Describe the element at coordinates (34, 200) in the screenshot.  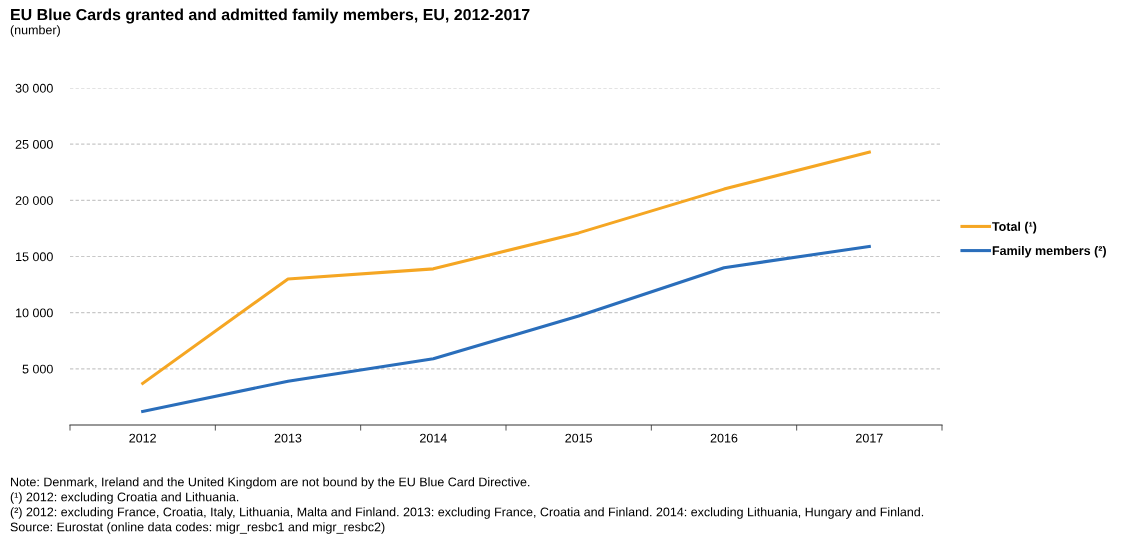
I see `y-tick-label: 20 000` at that location.